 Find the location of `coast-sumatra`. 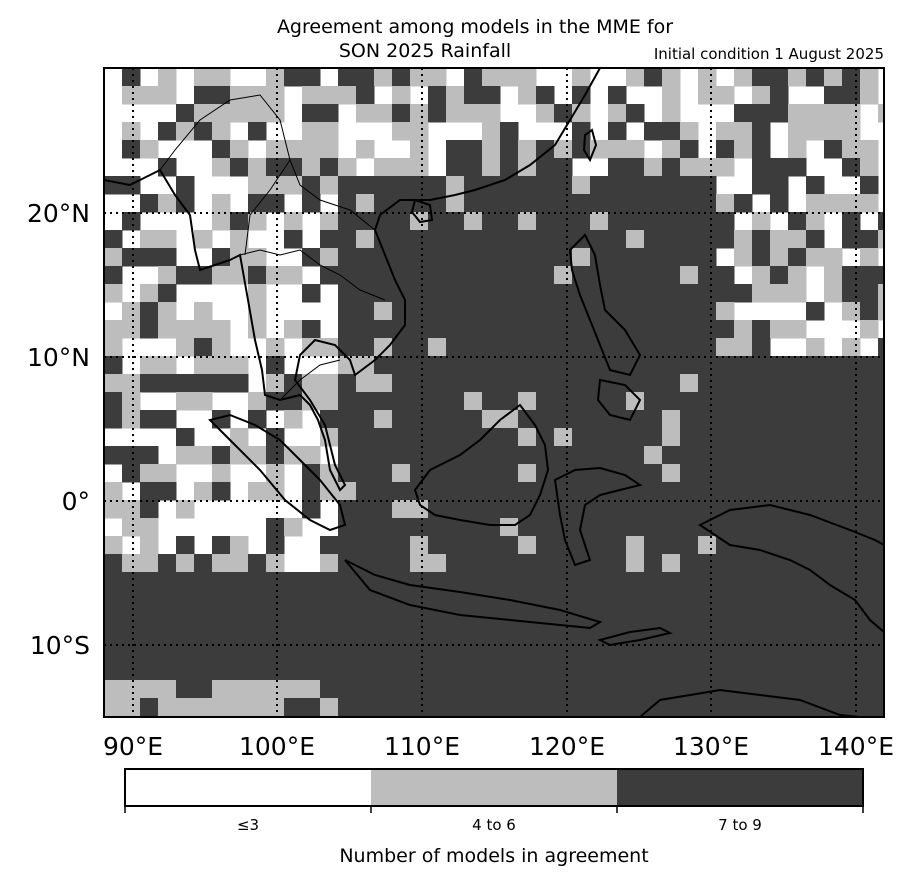

coast-sumatra is located at coordinates (277, 472).